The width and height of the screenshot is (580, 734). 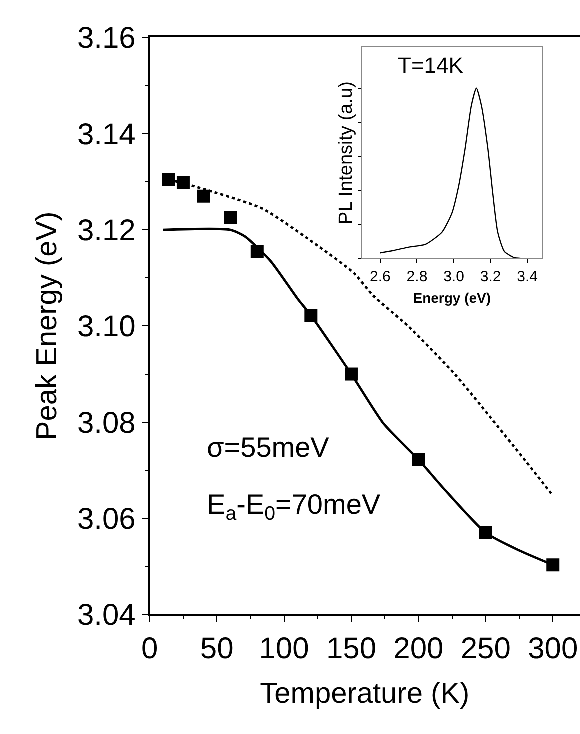 What do you see at coordinates (106, 423) in the screenshot?
I see `y-tick-label: 3.08` at bounding box center [106, 423].